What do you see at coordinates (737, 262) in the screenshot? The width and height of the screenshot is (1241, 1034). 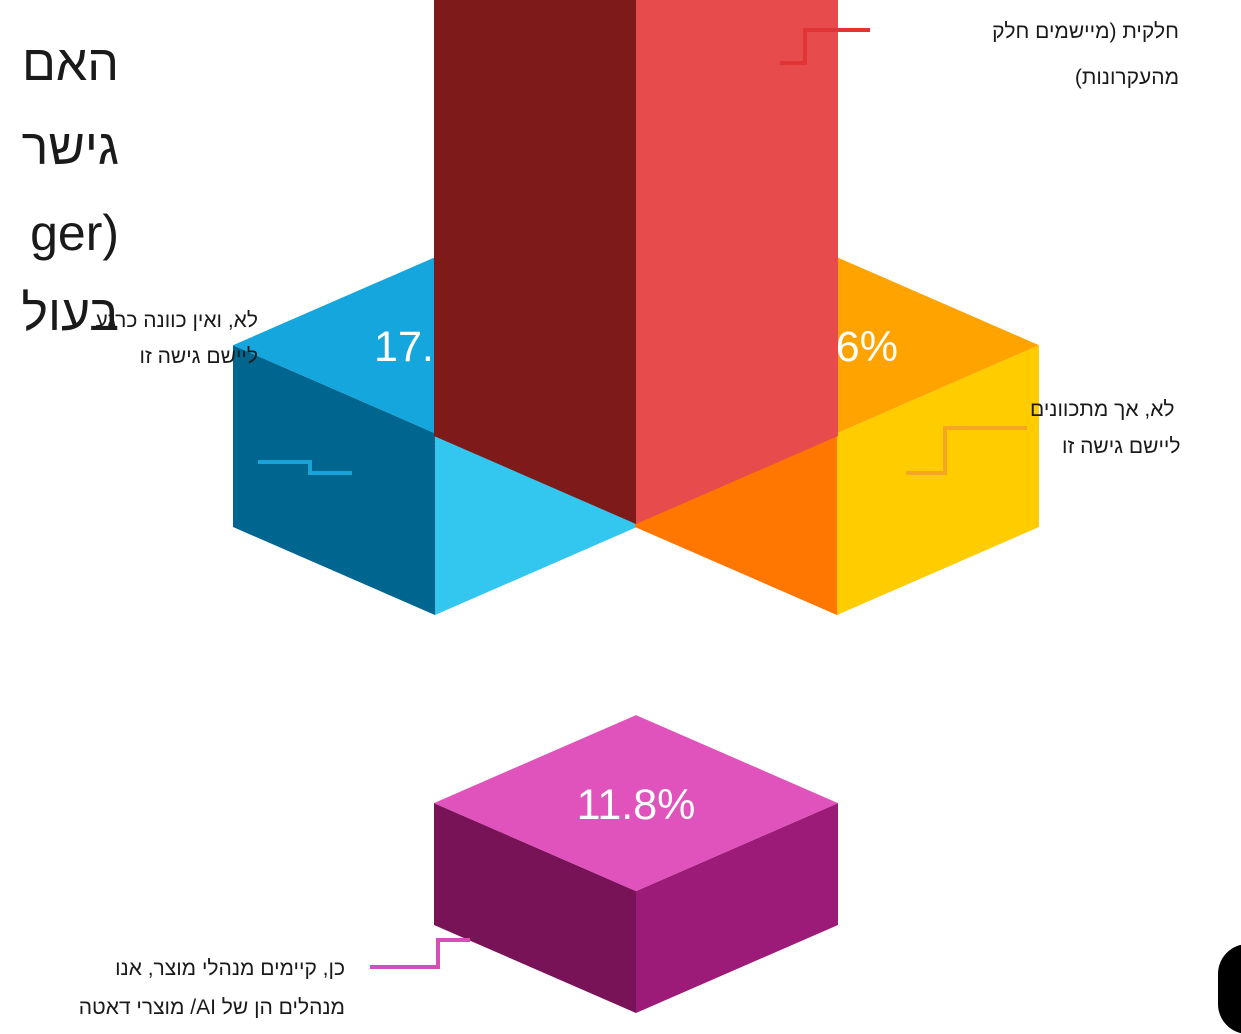 I see `bar-partial-right-face` at bounding box center [737, 262].